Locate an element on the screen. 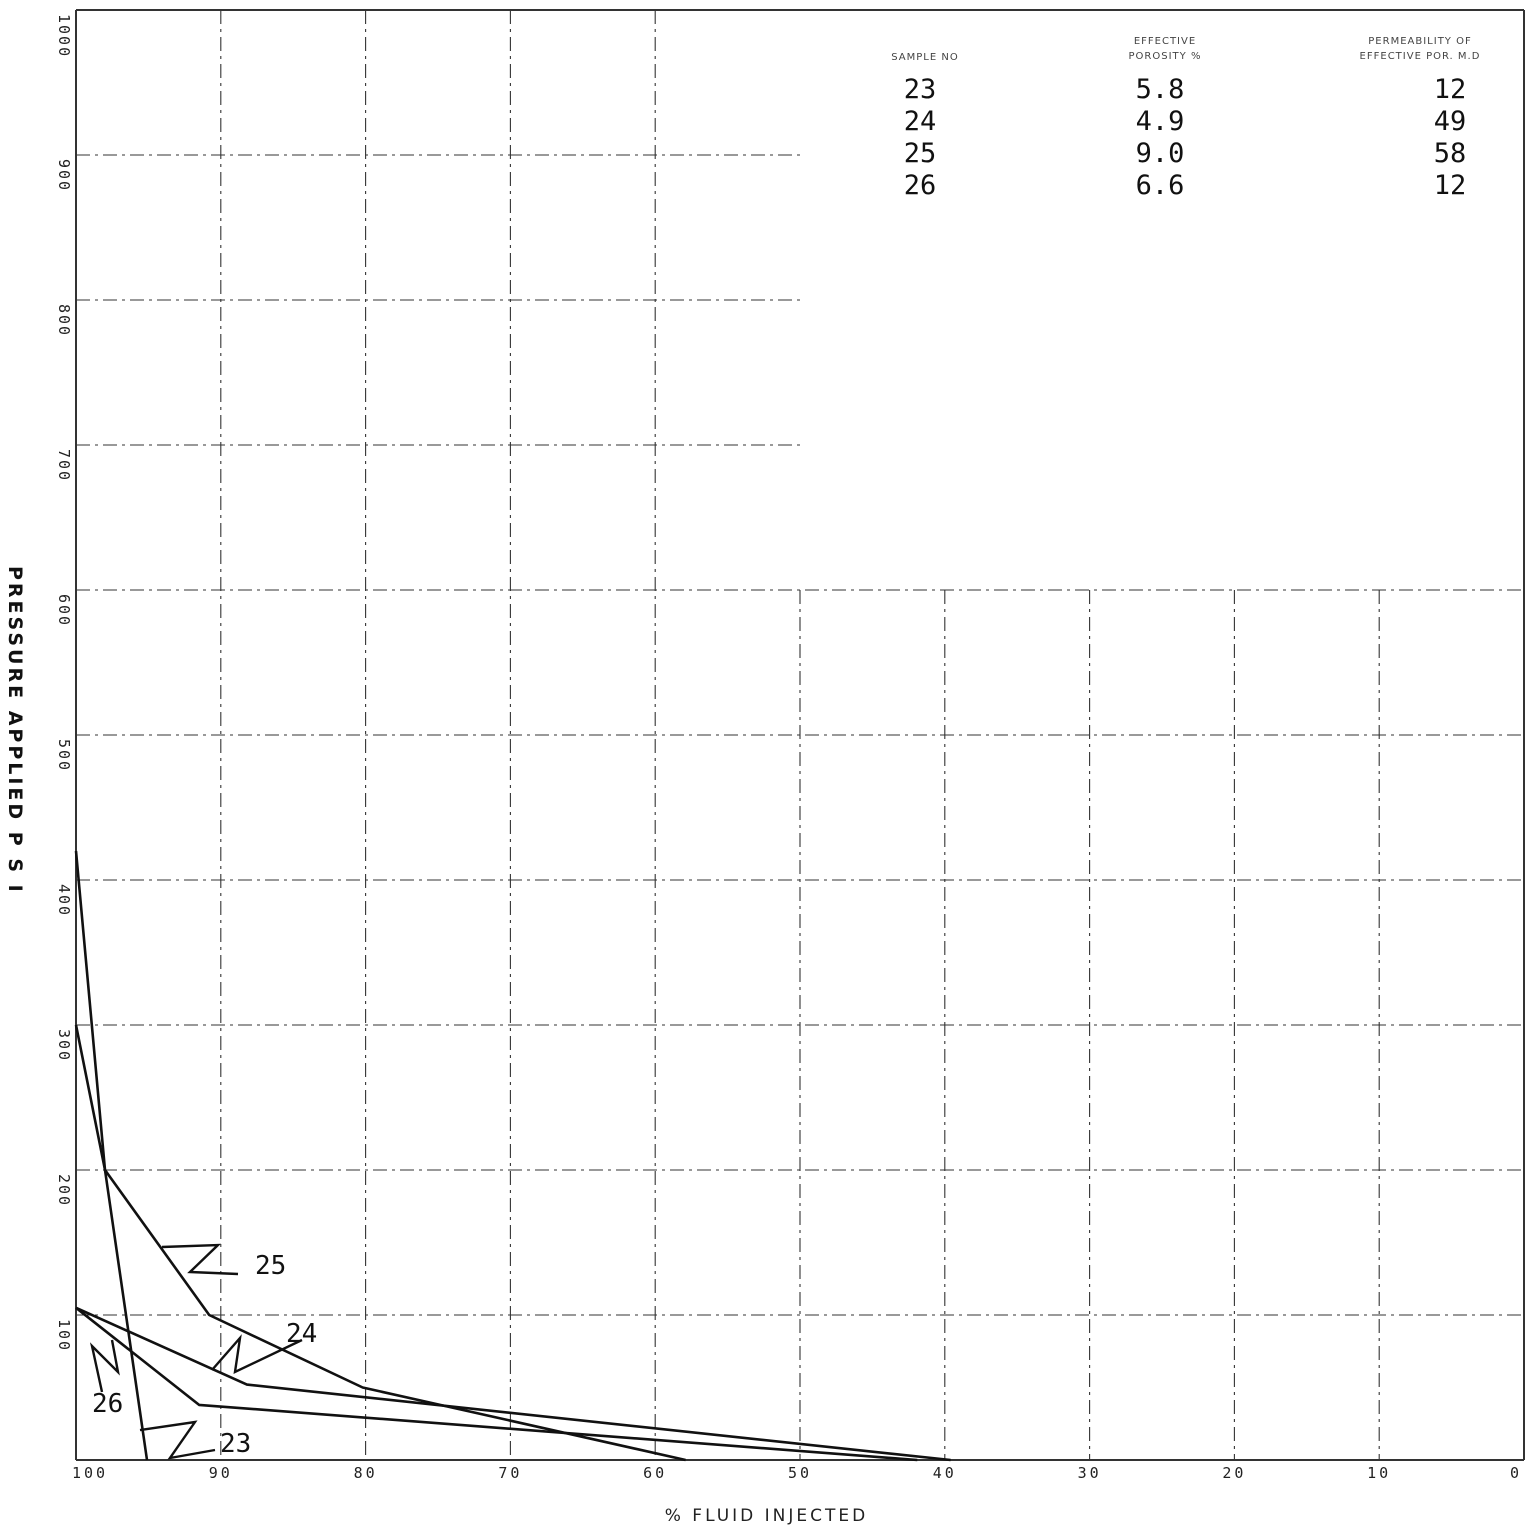  series-25-line is located at coordinates (380, 1243).